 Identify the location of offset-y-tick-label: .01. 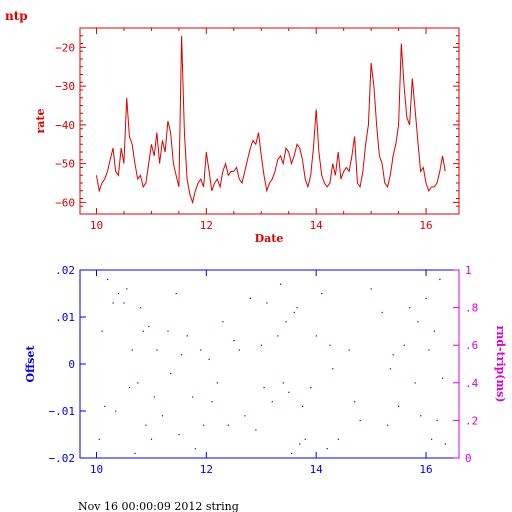
(65, 317).